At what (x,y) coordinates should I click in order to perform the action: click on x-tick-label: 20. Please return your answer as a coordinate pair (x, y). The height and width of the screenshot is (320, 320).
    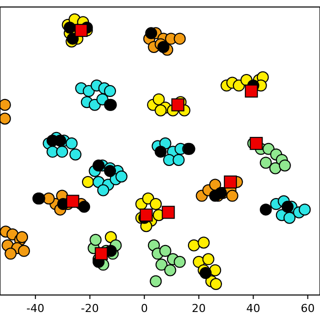
    Looking at the image, I should click on (199, 308).